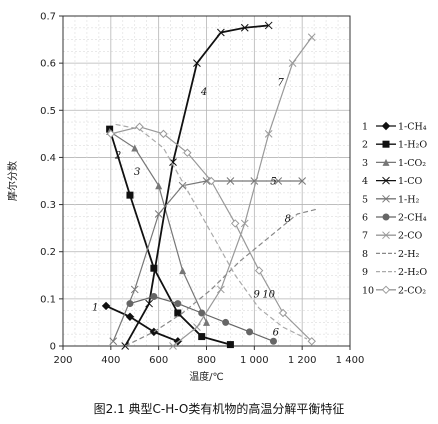 The image size is (438, 424). I want to click on legend-item: 3 1-CO₂, so click(394, 163).